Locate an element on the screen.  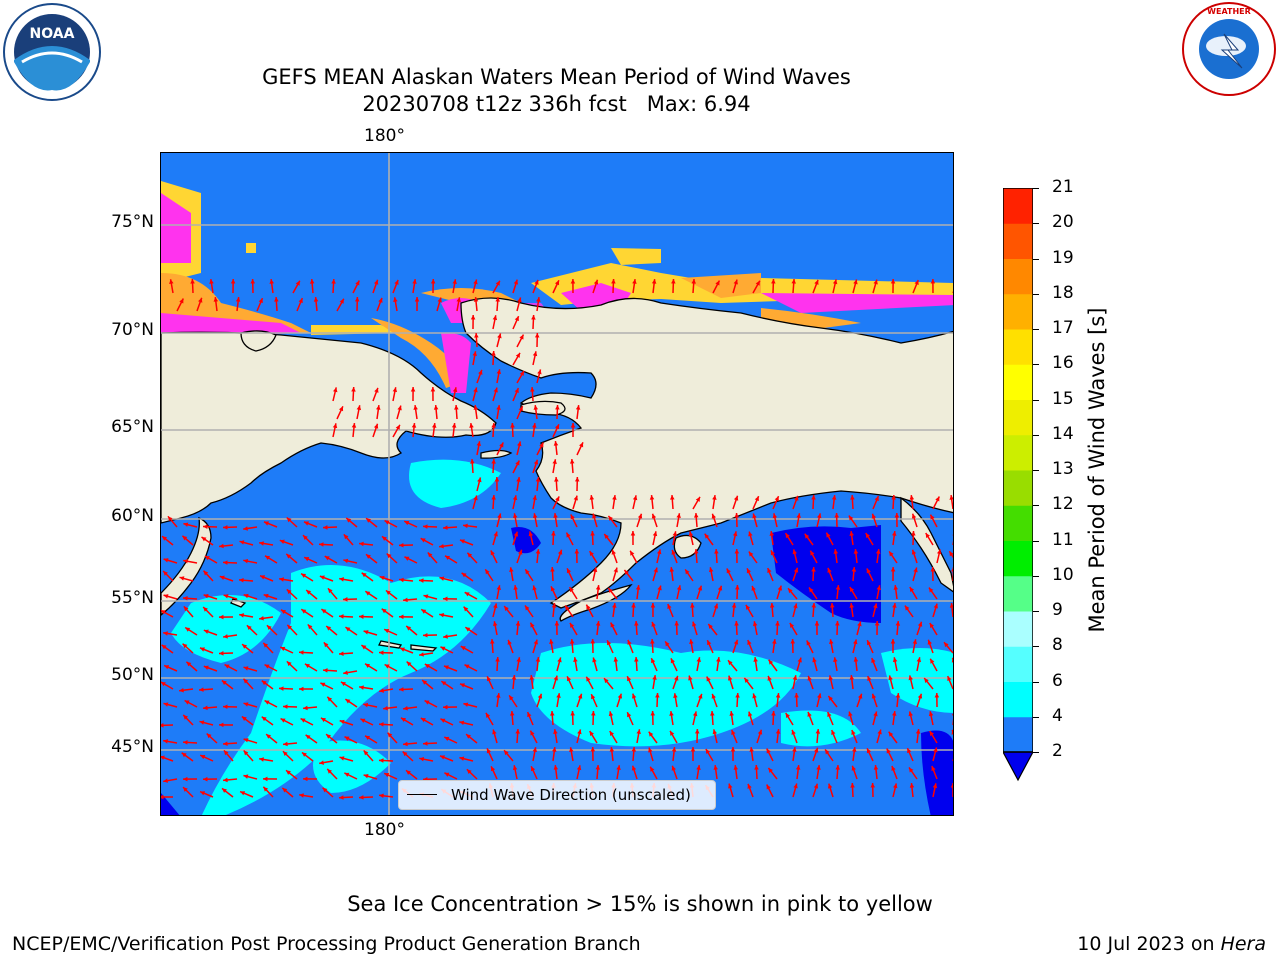
lat-label-65: 65°N is located at coordinates (132, 427).